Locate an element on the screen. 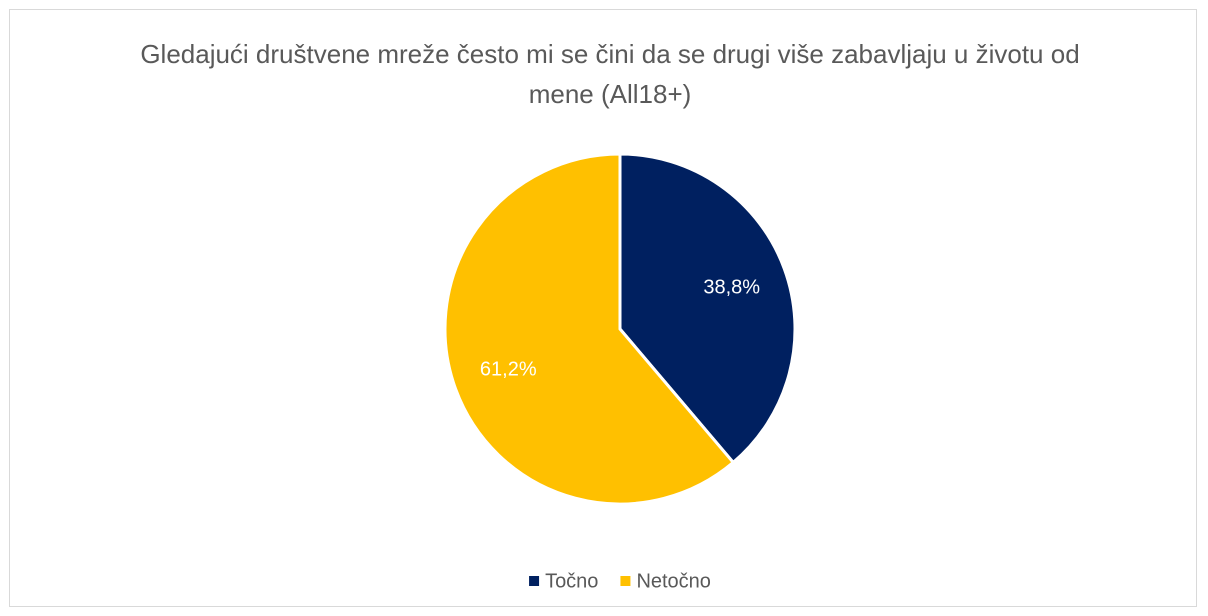 This screenshot has height=616, width=1208. data-label: 38,8% is located at coordinates (731, 287).